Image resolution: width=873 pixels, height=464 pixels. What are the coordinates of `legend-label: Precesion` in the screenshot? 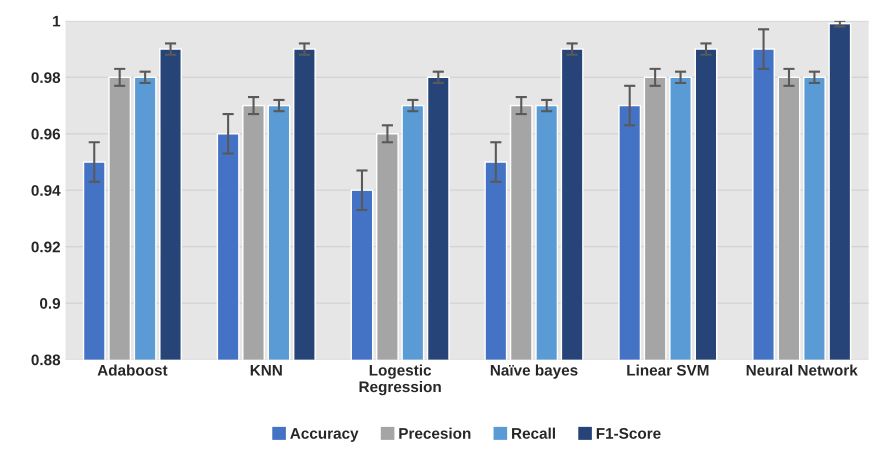 It's located at (434, 433).